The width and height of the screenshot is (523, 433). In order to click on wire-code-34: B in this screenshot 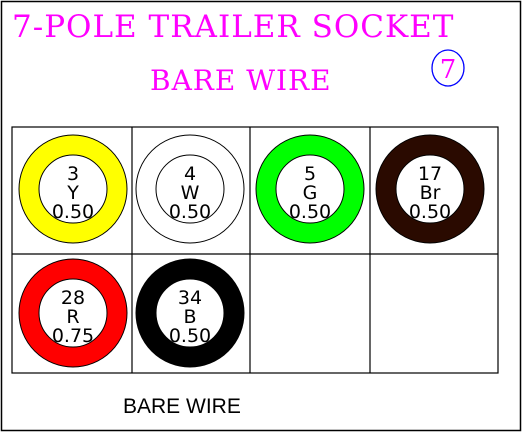, I will do `click(189, 317)`.